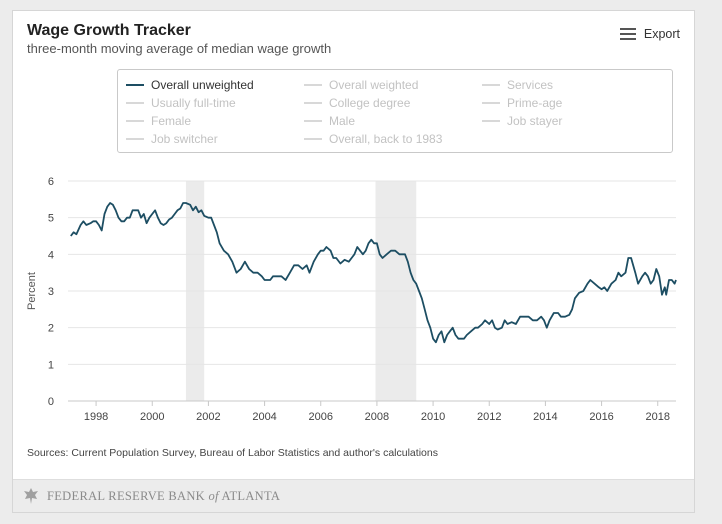 This screenshot has height=524, width=722. Describe the element at coordinates (213, 495) in the screenshot. I see `org-name-of: of` at that location.